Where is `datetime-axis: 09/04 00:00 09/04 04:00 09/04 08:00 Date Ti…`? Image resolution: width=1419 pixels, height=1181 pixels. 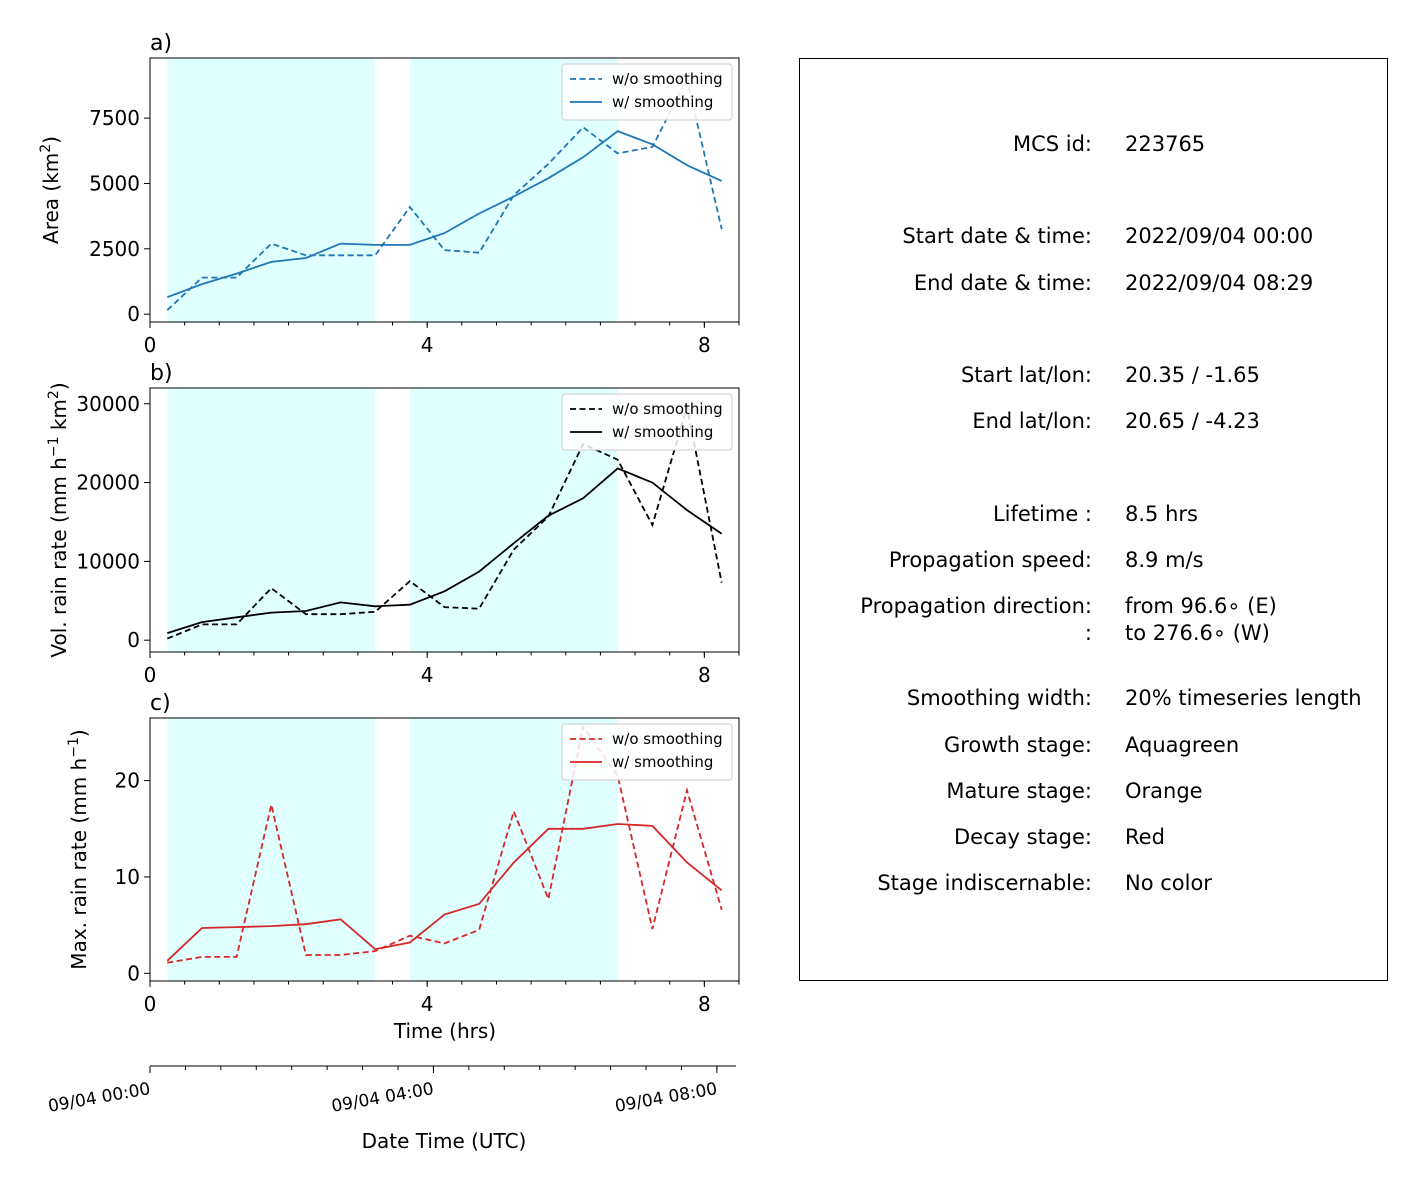 datetime-axis: 09/04 00:00 09/04 04:00 09/04 08:00 Date Ti… is located at coordinates (391, 1109).